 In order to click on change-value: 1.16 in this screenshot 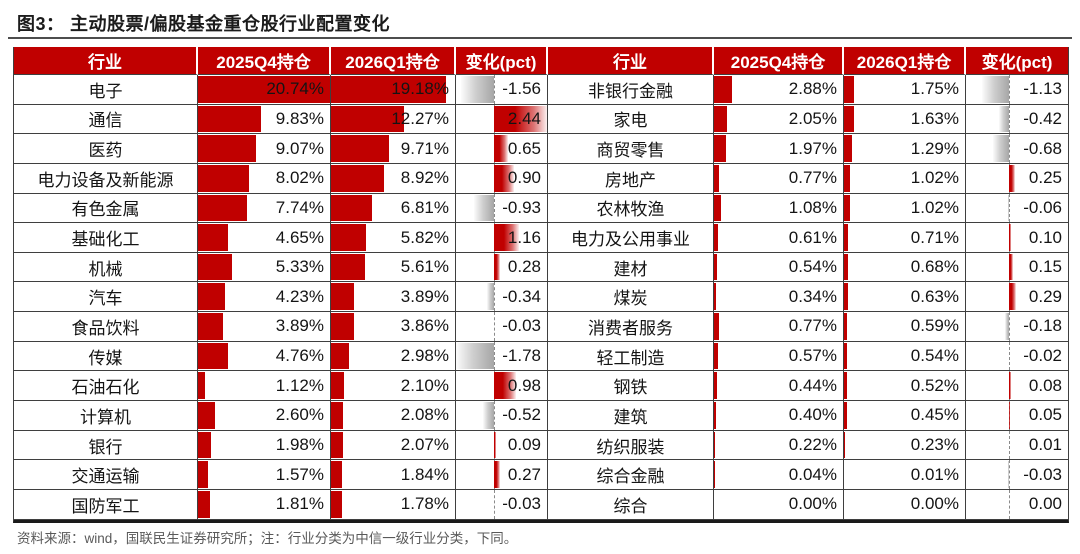, I will do `click(524, 237)`.